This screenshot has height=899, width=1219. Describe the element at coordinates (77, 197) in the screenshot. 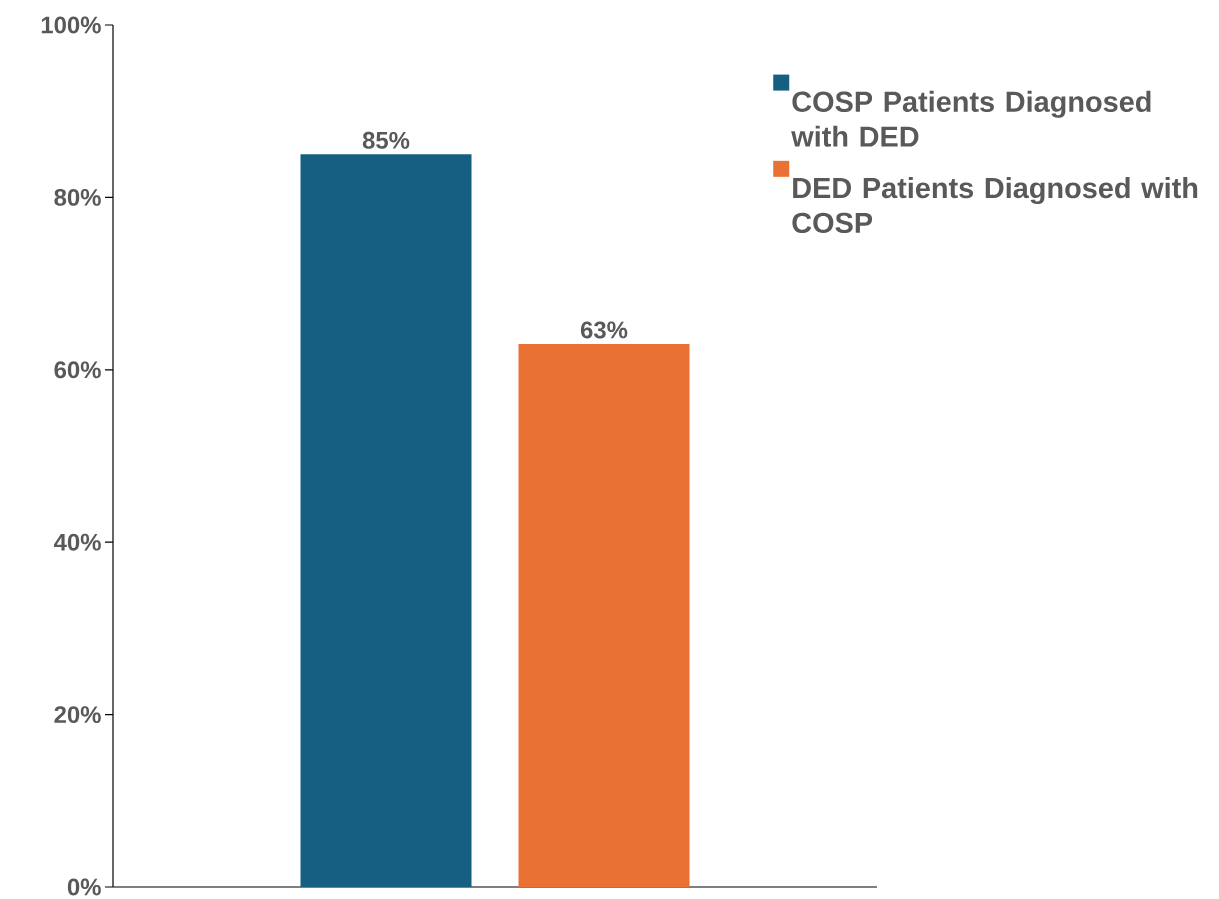

I see `y-tick-label: 80%` at that location.